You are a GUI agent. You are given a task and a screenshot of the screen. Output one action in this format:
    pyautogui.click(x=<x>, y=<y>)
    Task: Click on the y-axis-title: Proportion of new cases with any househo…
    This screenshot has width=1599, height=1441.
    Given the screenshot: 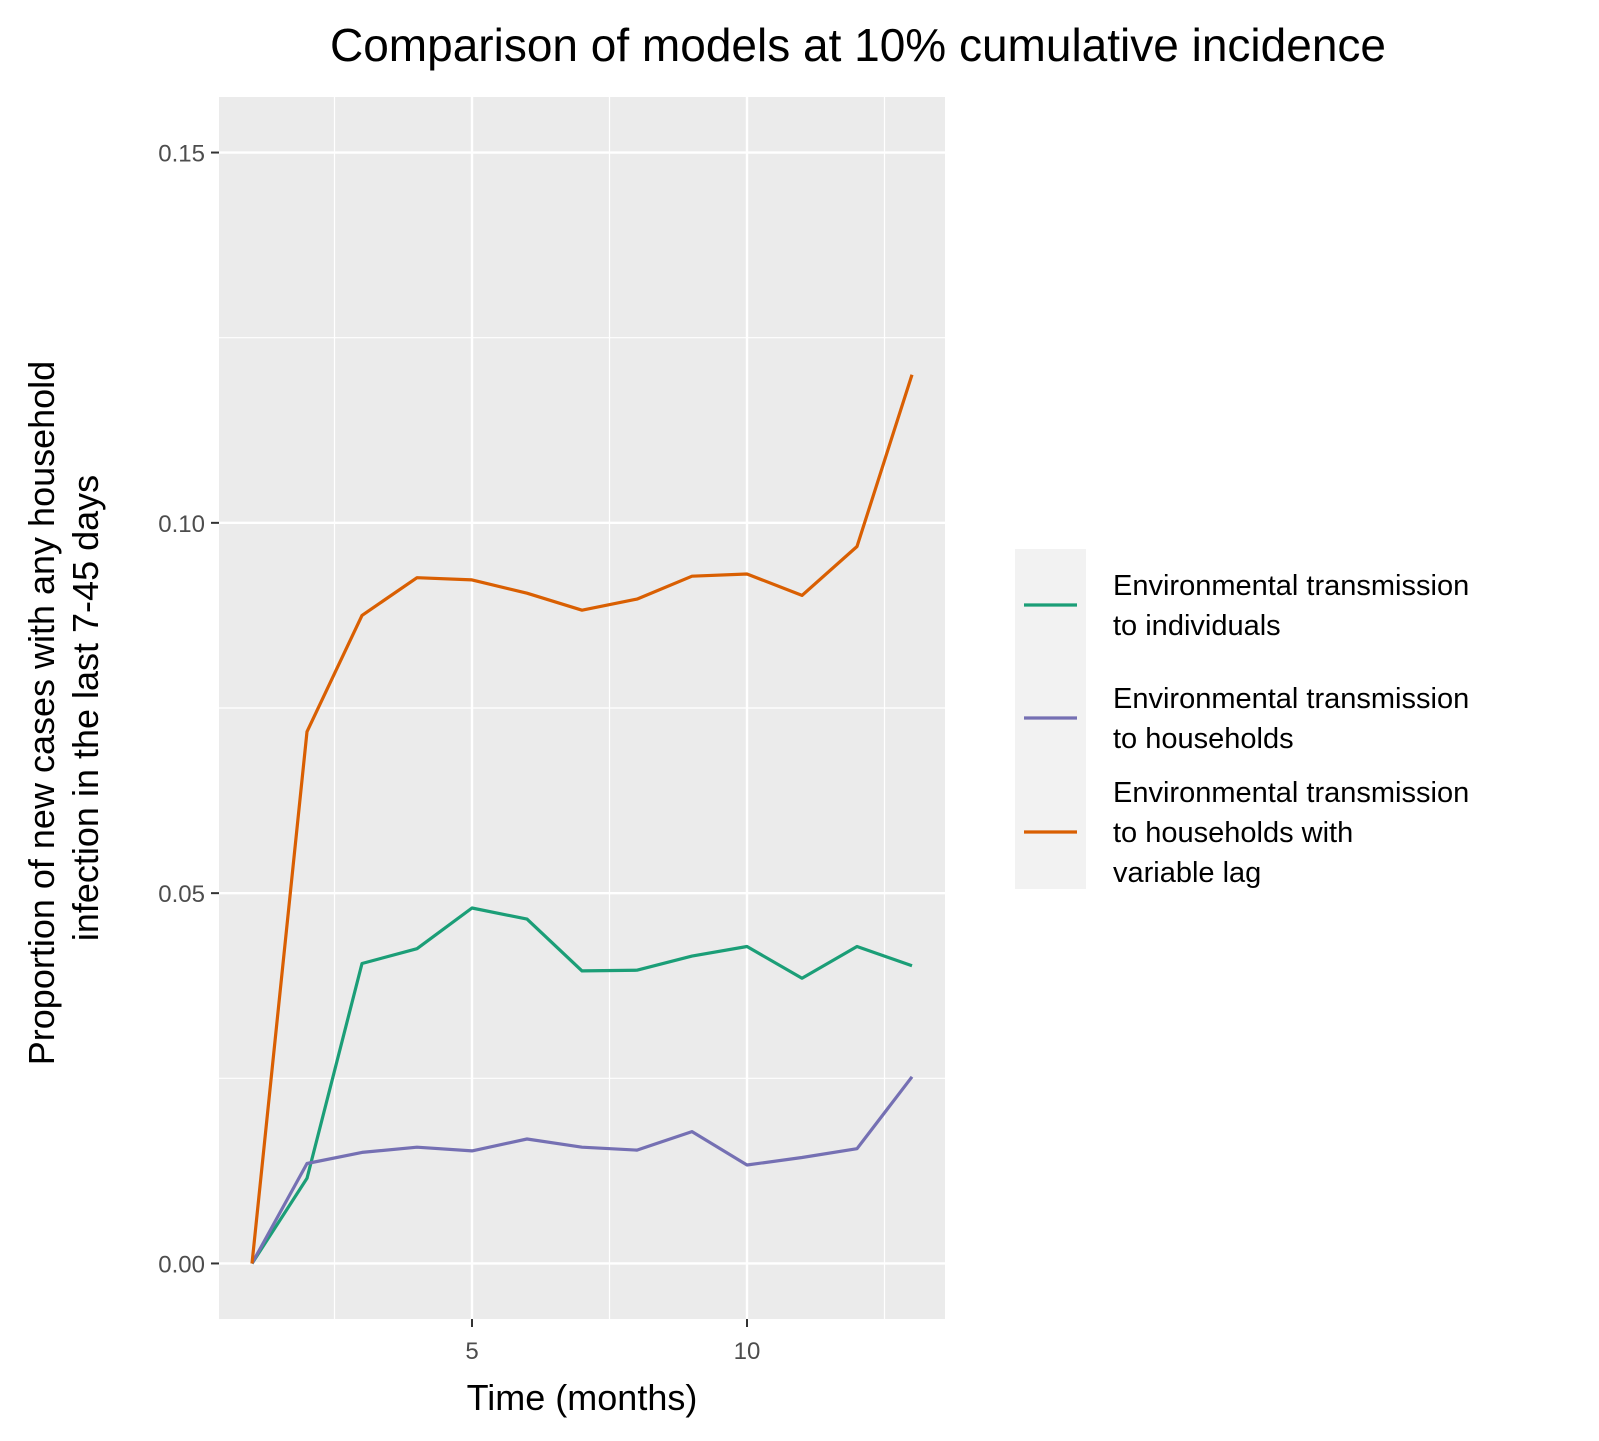 What is the action you would take?
    pyautogui.click(x=63, y=708)
    